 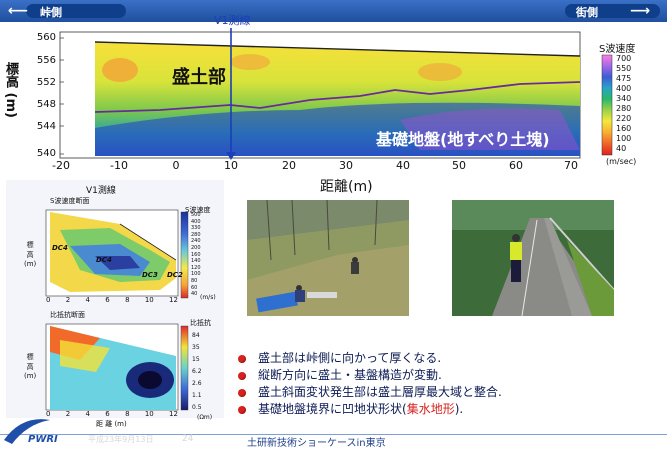 I want to click on x-tick: 70, so click(x=571, y=165).